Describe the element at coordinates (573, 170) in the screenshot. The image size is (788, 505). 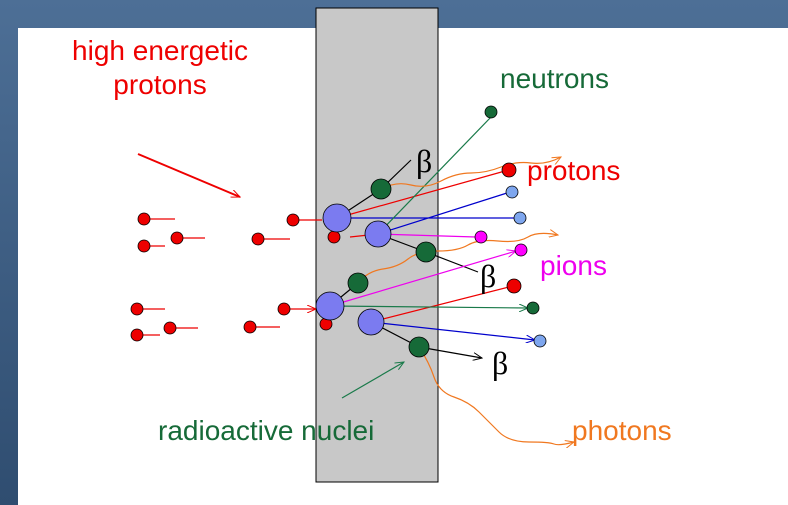
I see `protons-label: protons` at that location.